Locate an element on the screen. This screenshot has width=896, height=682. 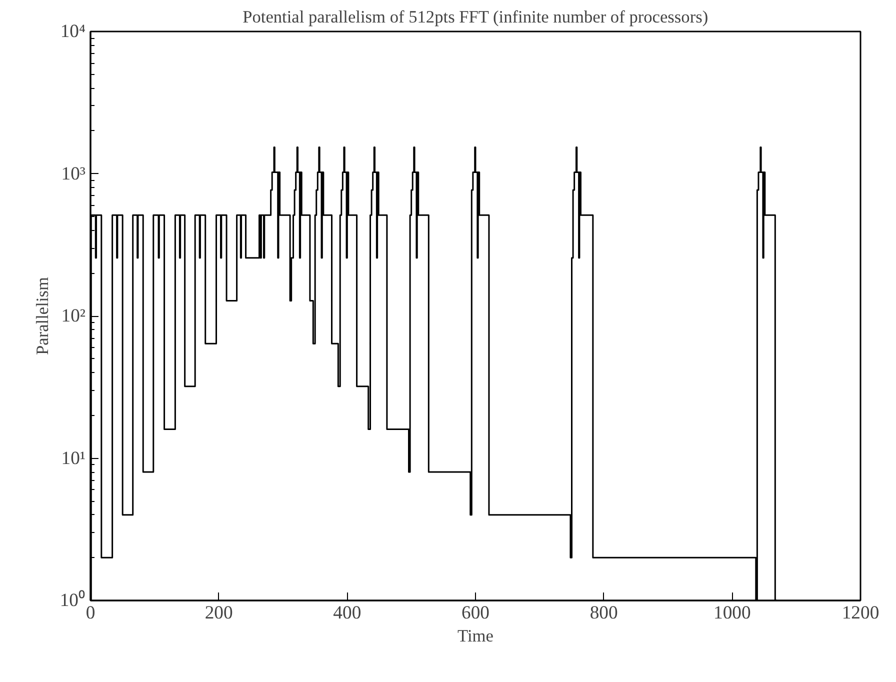
y-tick-label: 10⁰ is located at coordinates (73, 600).